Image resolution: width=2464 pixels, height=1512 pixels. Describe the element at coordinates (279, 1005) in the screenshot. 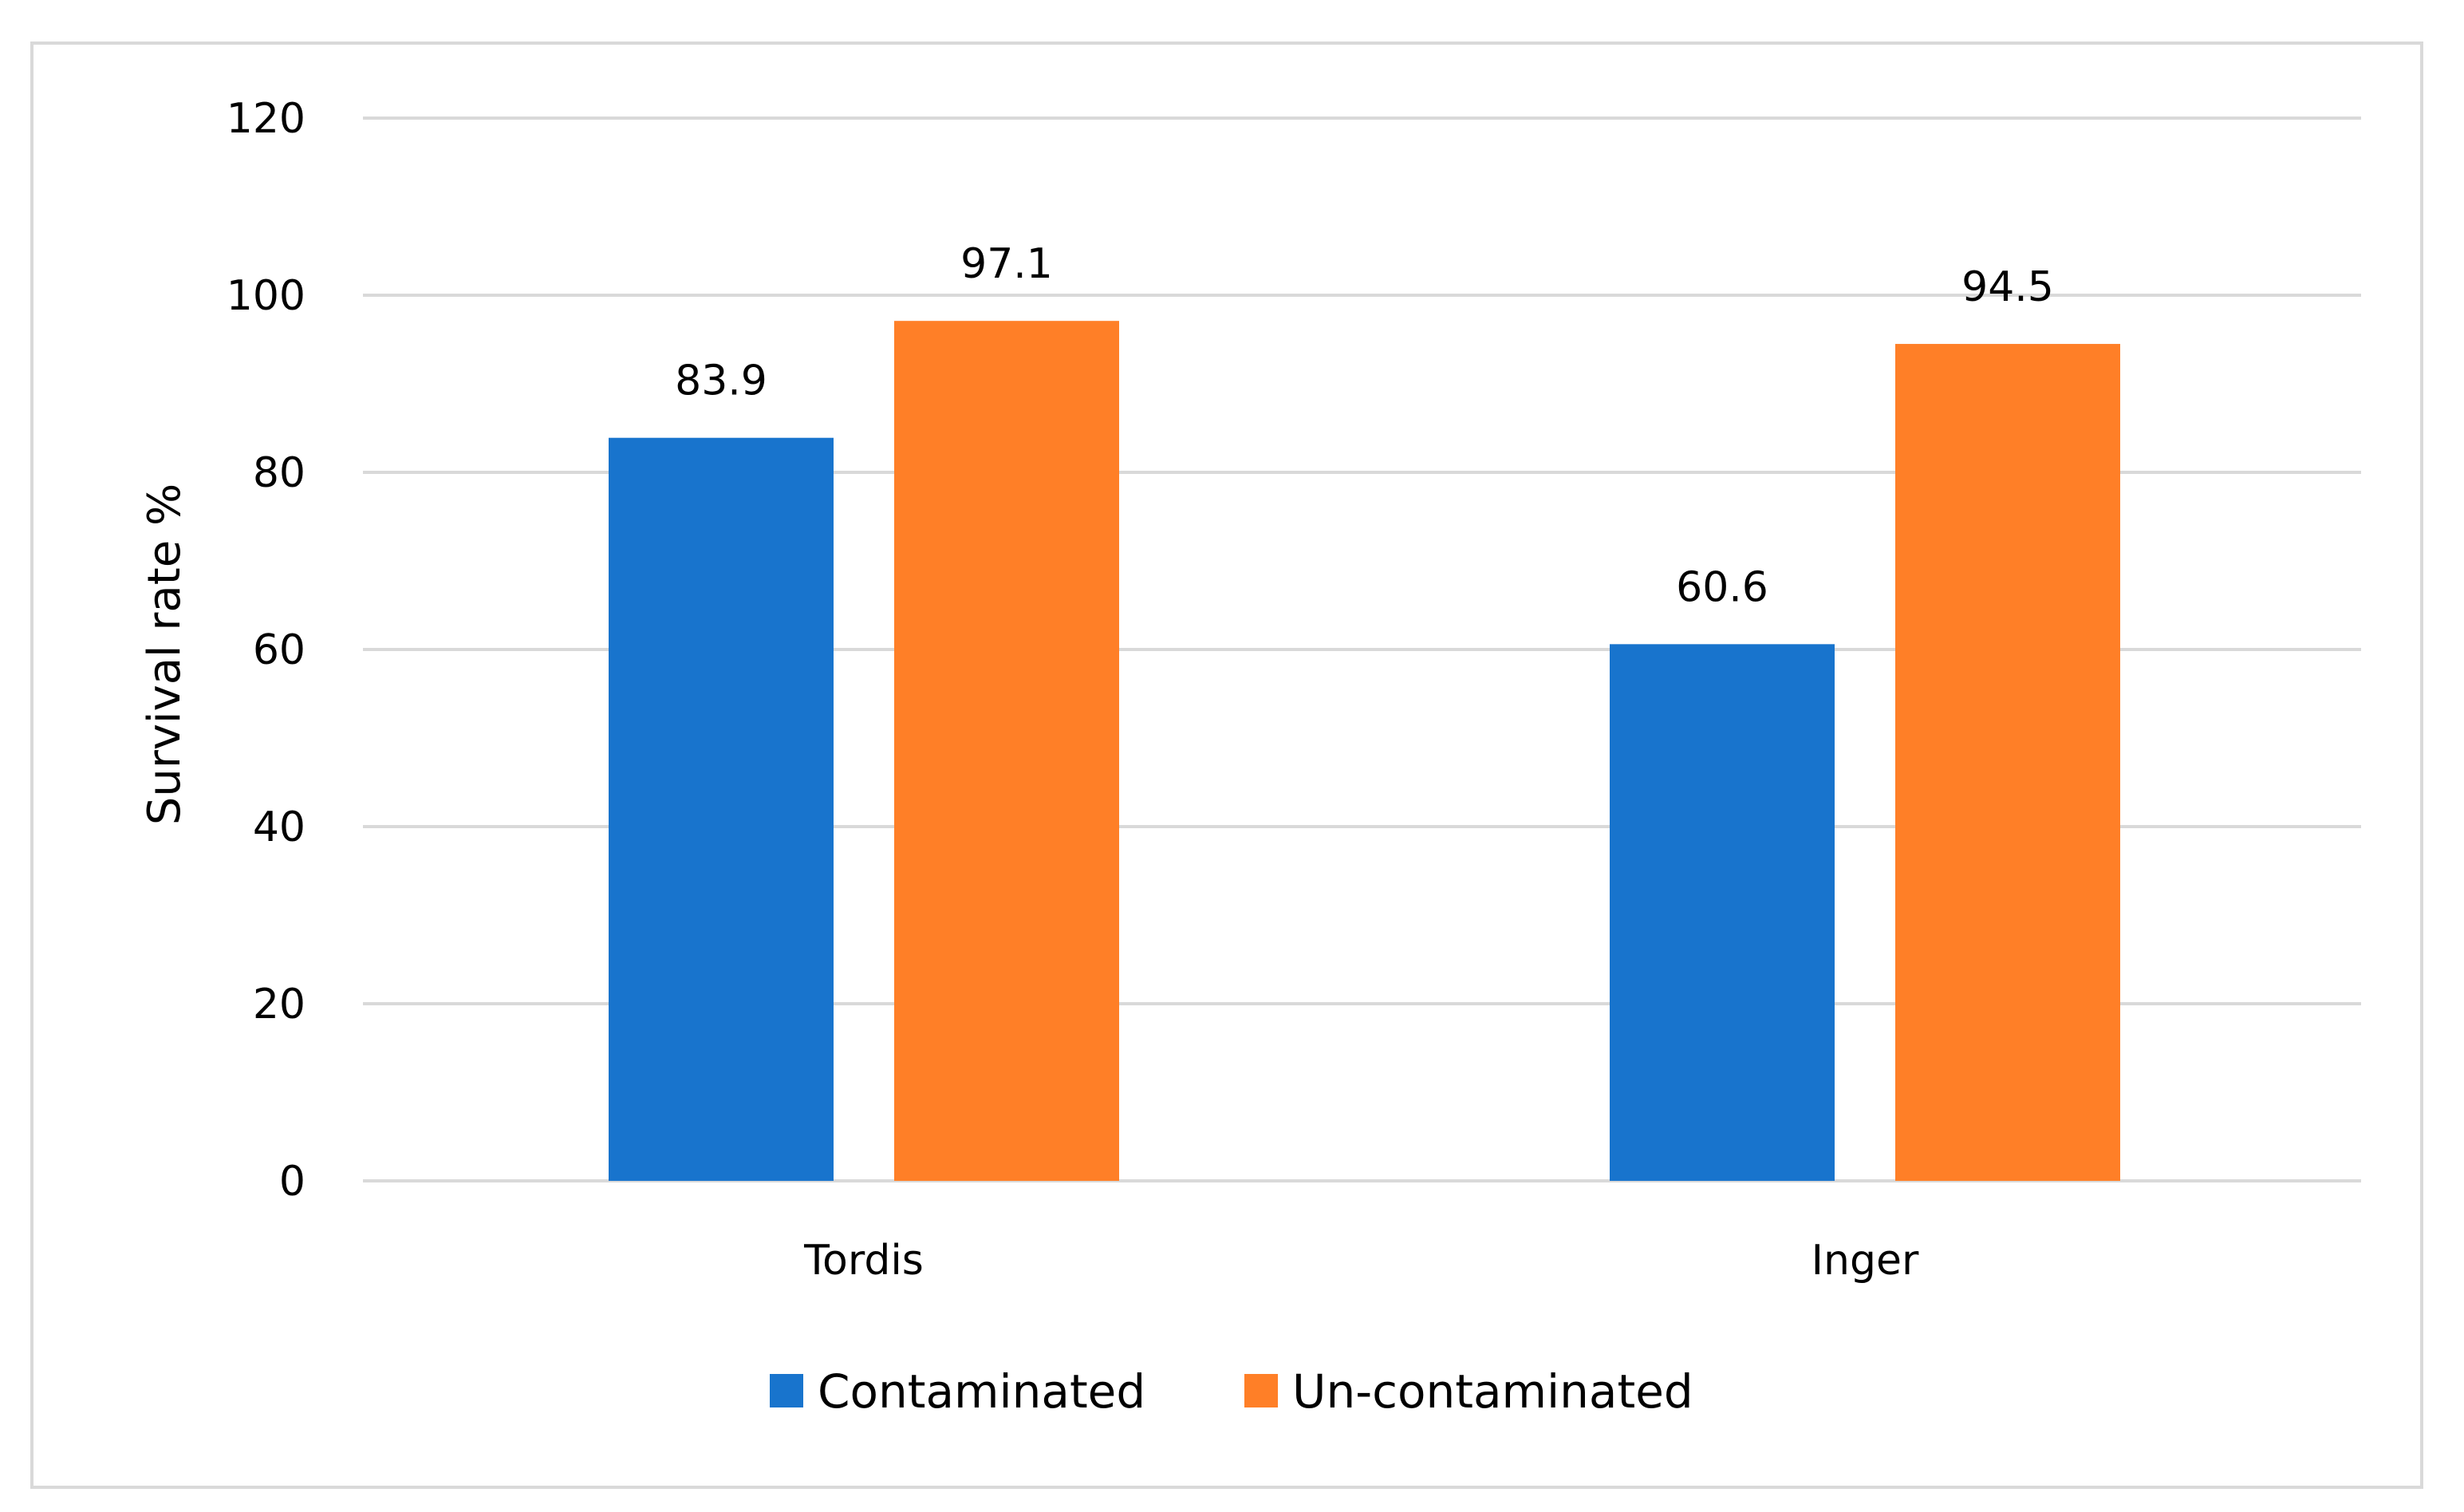

I see `y-tick-label: 20` at that location.